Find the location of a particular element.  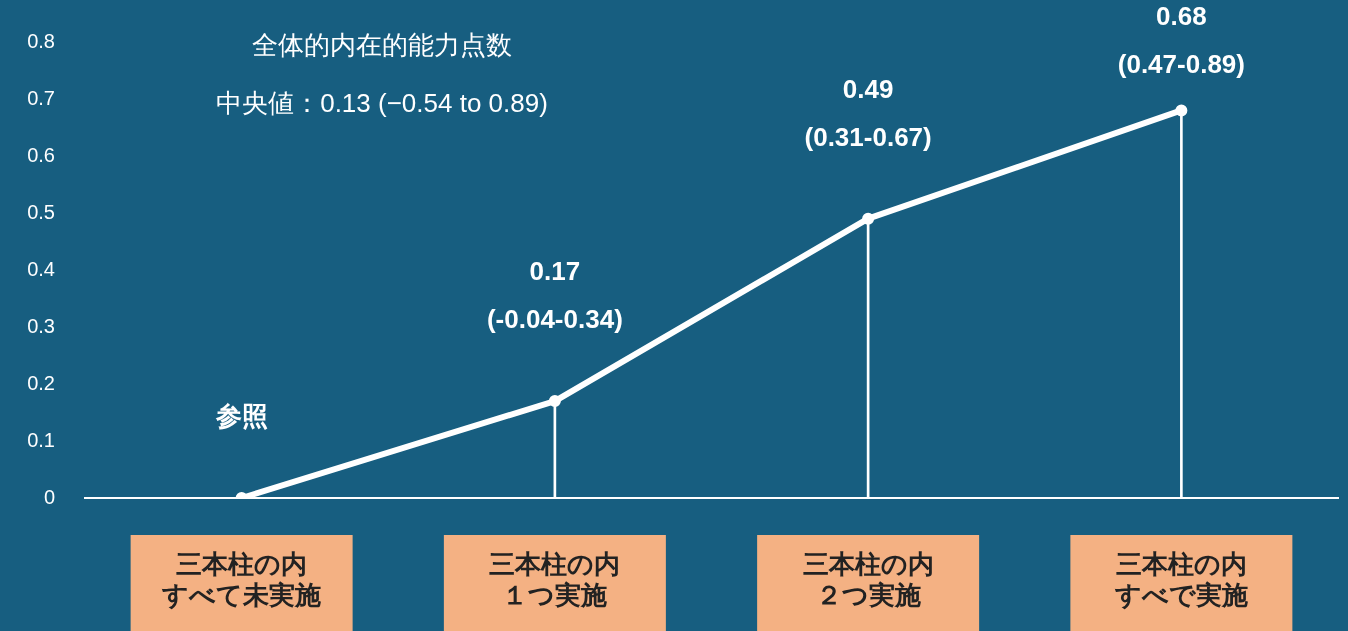

data-label: 0.49 (0.31-0.67) is located at coordinates (868, 112).